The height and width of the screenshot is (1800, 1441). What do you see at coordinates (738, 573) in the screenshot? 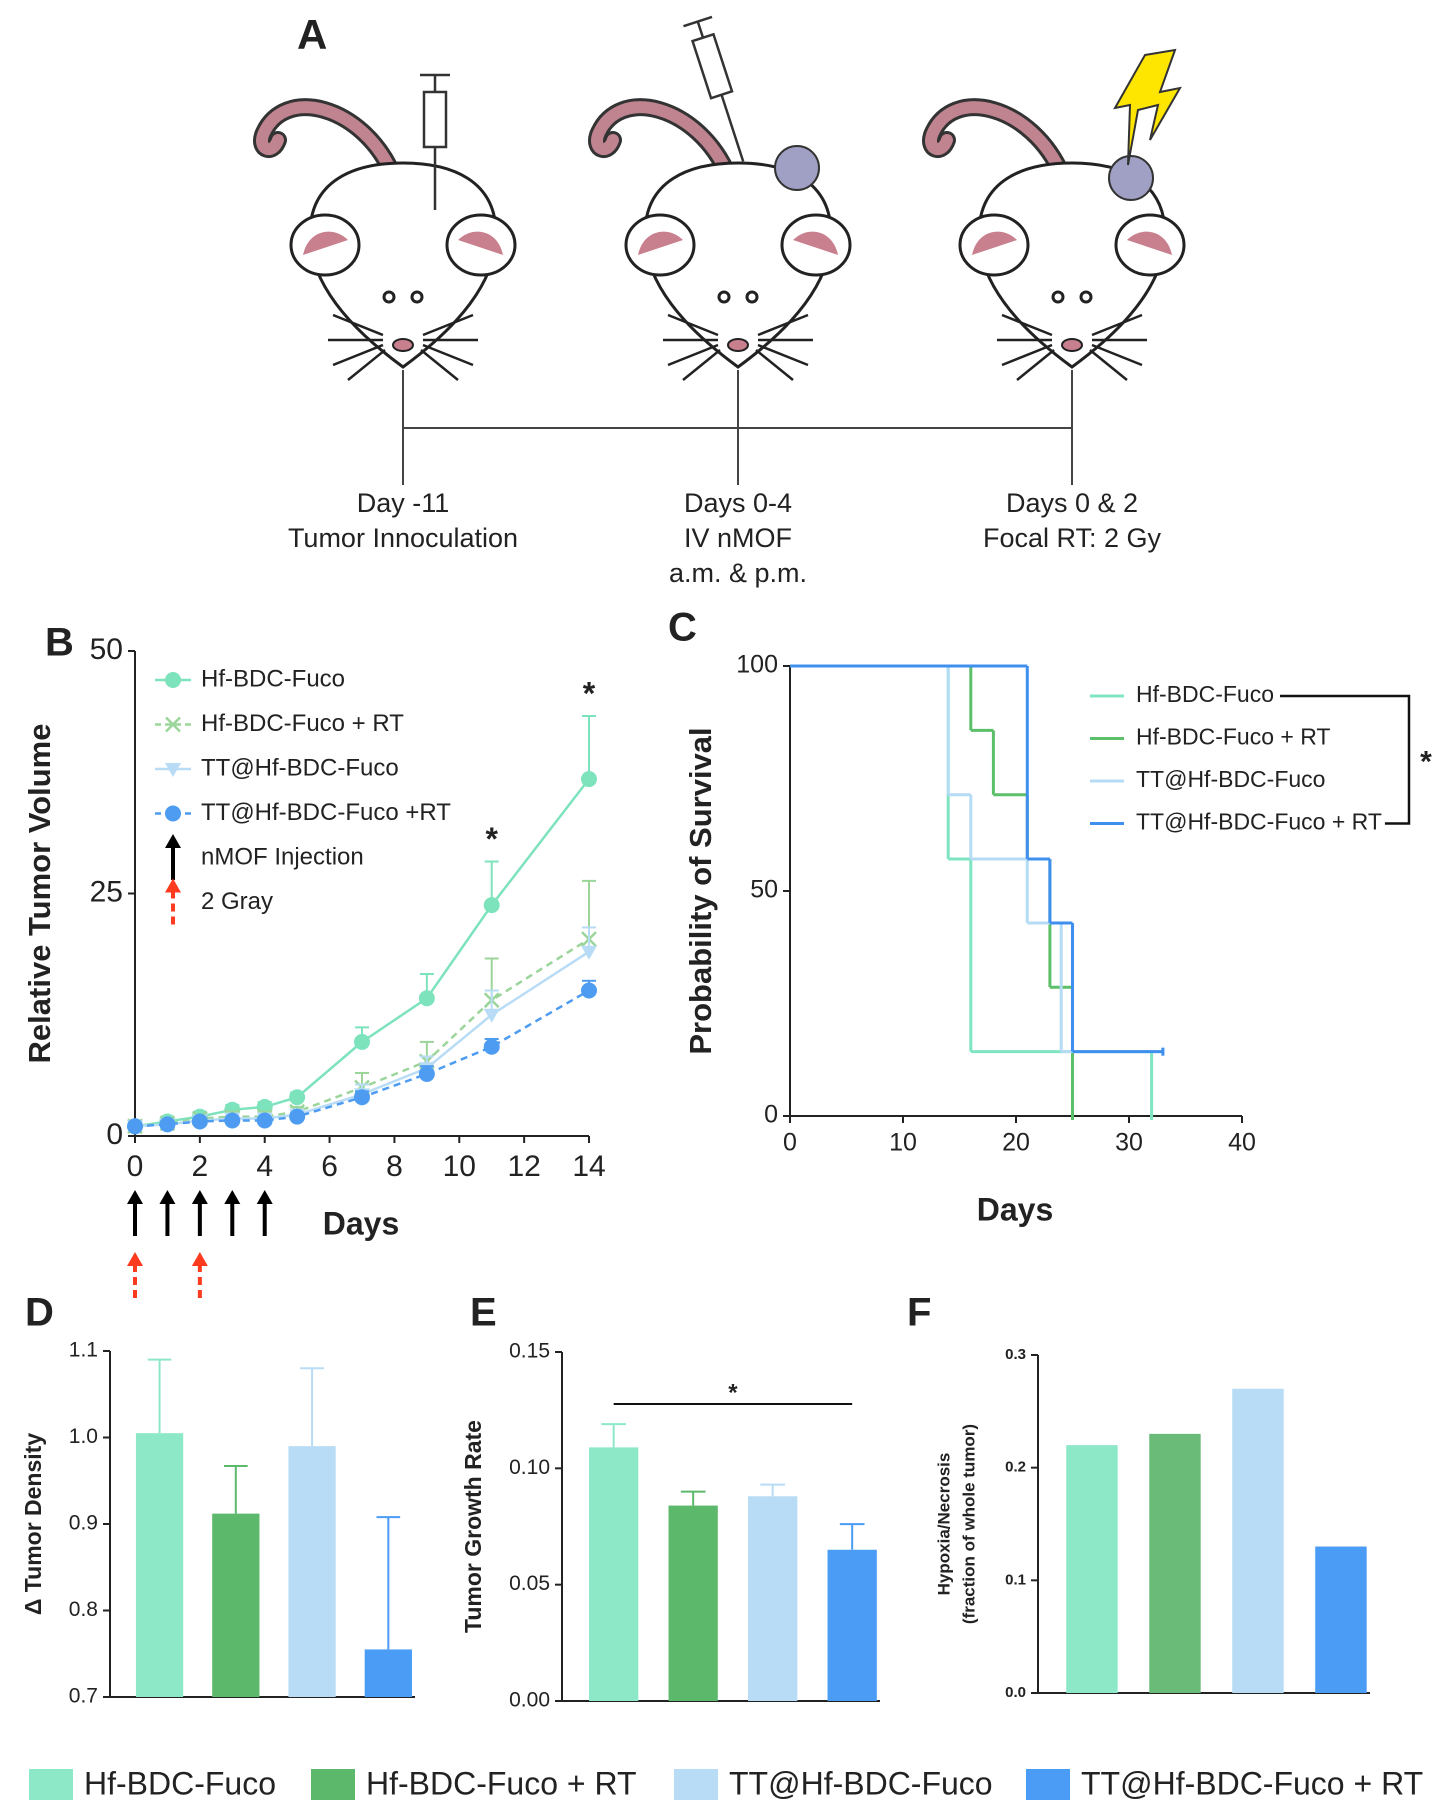
I see `timeline-label: a.m. & p.m.` at bounding box center [738, 573].